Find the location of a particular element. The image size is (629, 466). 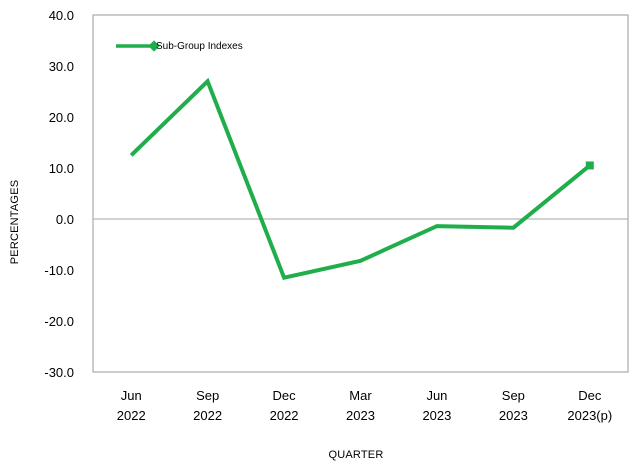

y-tick-label: 30.0 is located at coordinates (61, 66).